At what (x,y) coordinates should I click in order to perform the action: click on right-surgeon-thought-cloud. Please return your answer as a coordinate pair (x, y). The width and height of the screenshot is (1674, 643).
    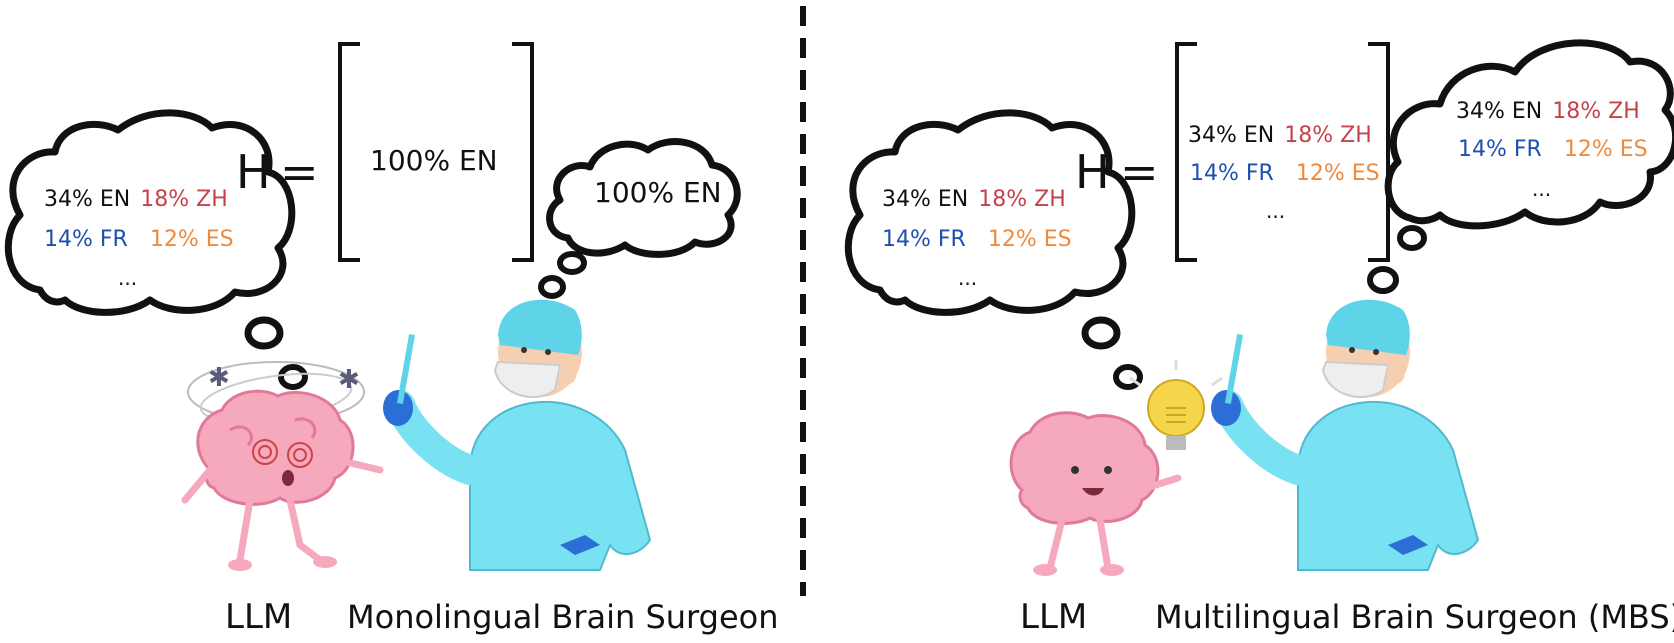
    Looking at the image, I should click on (1529, 134).